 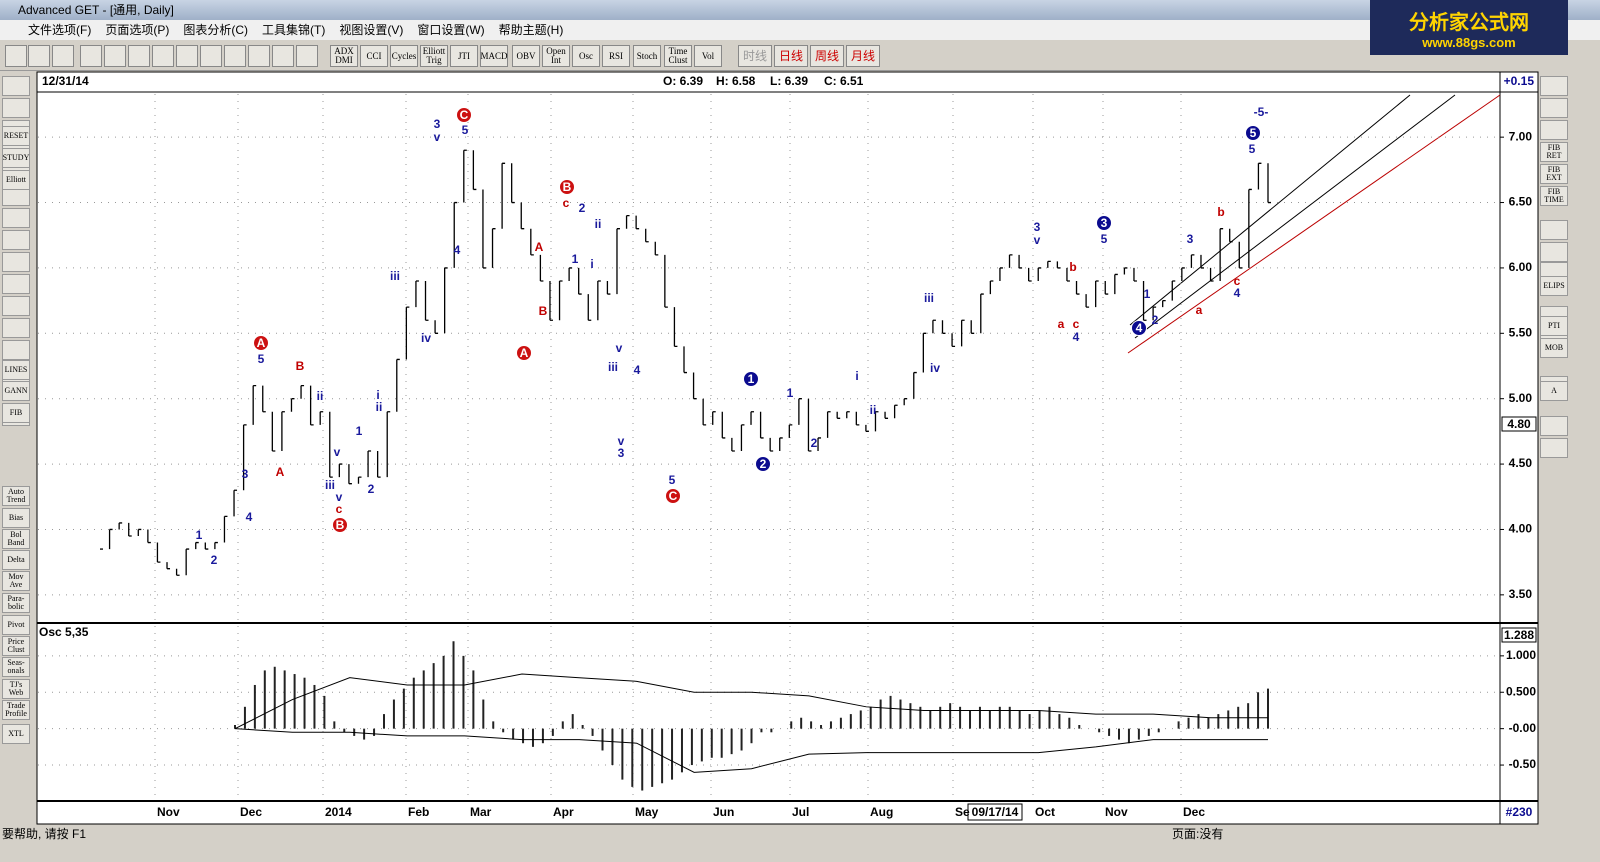 I want to click on cursor-price: 4.80, so click(x=1519, y=424).